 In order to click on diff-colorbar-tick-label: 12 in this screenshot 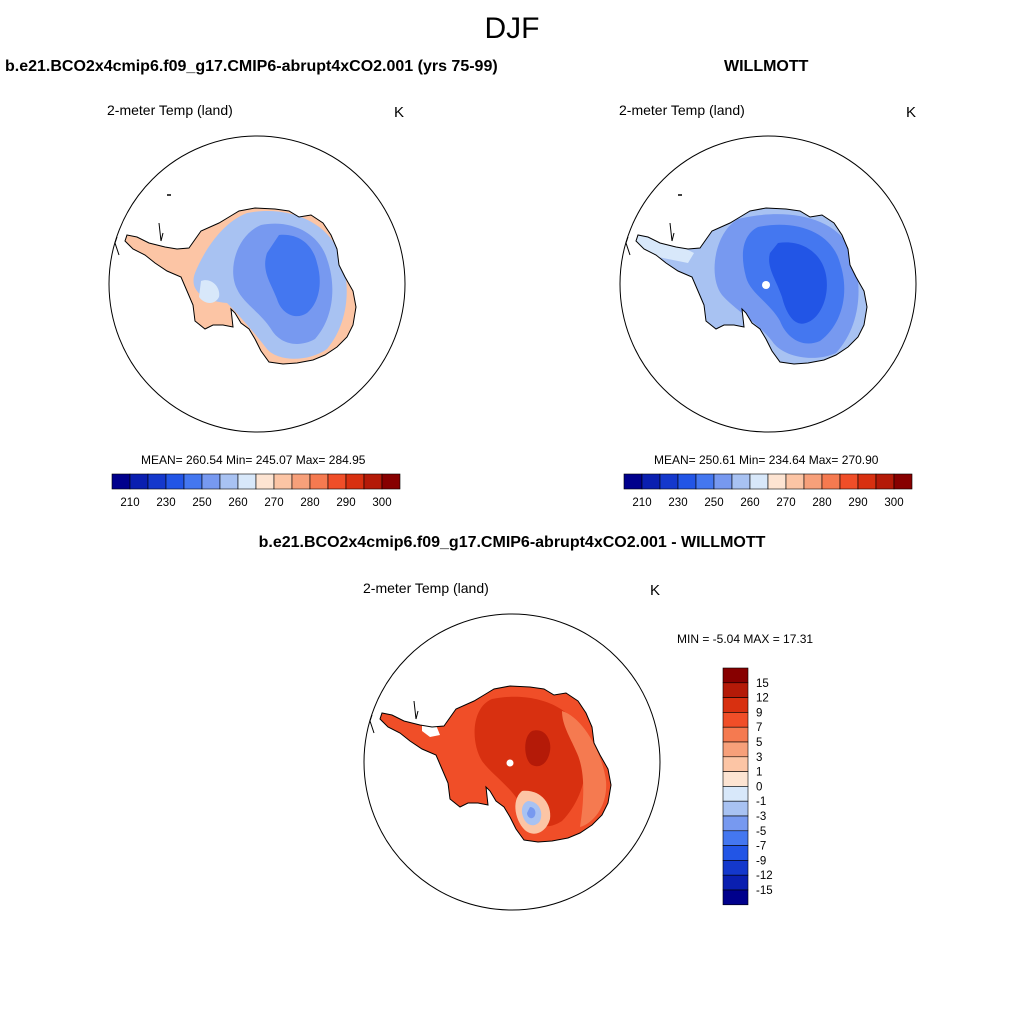, I will do `click(762, 699)`.